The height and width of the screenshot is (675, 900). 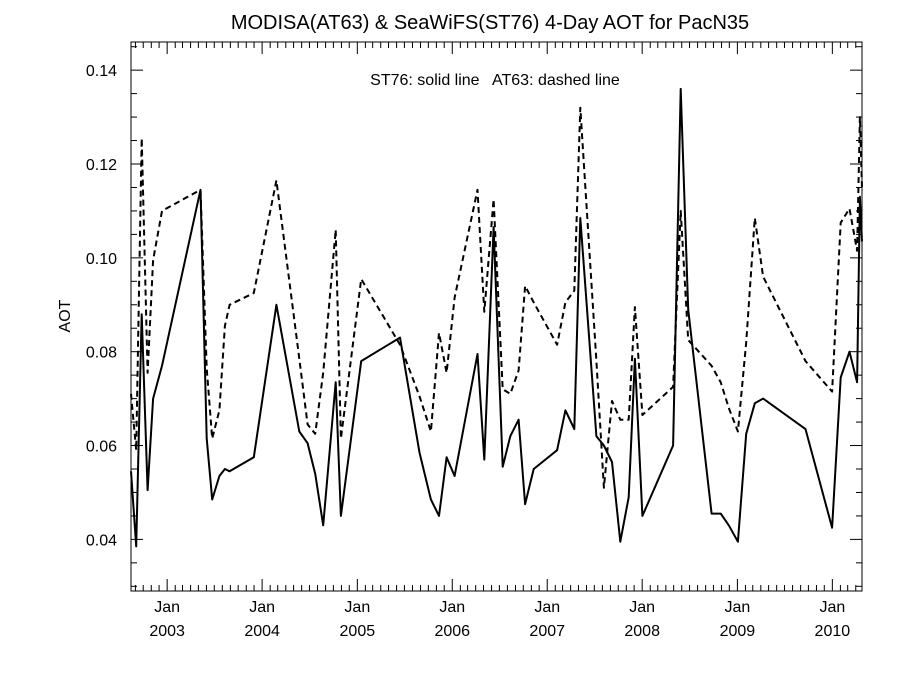 What do you see at coordinates (547, 631) in the screenshot?
I see `x-tick-label-year: 2007` at bounding box center [547, 631].